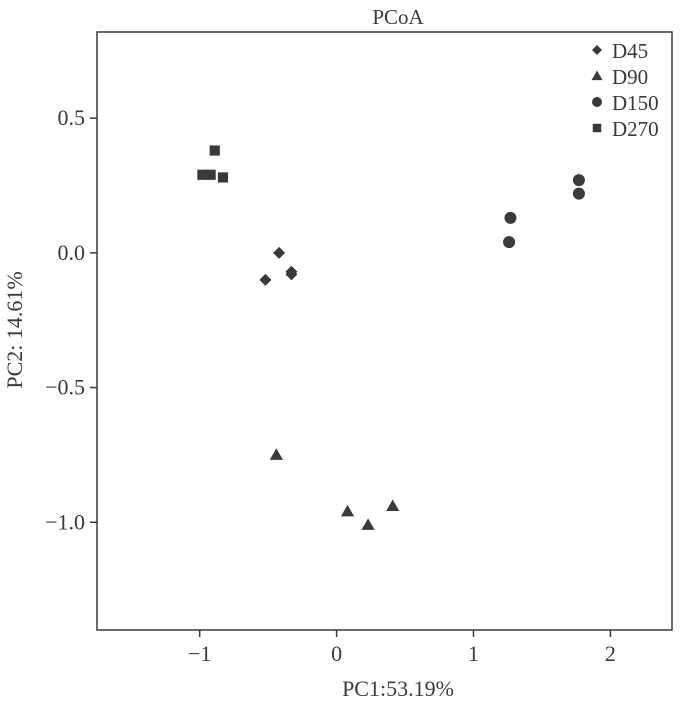 Image resolution: width=700 pixels, height=702 pixels. What do you see at coordinates (597, 50) in the screenshot?
I see `legend-d45-marker` at bounding box center [597, 50].